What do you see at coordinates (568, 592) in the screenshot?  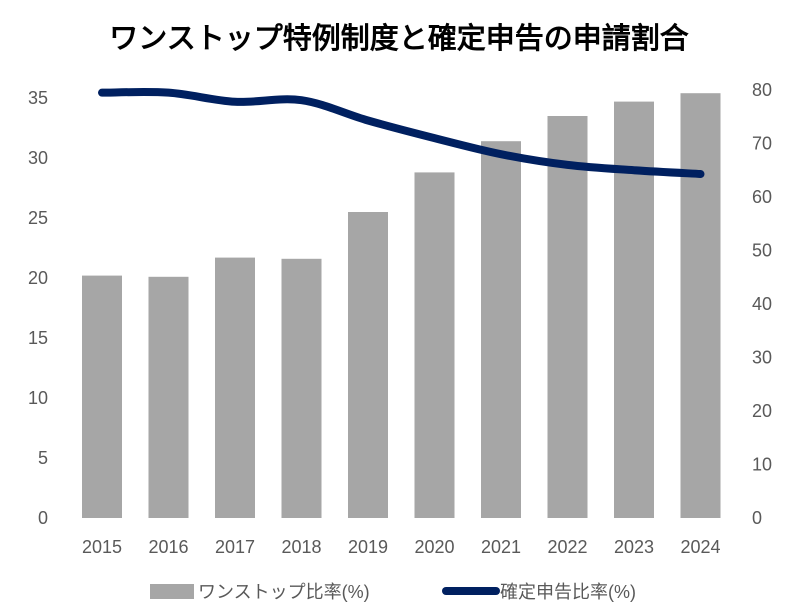 I see `legend-label-line: 確定申告比率(%)` at bounding box center [568, 592].